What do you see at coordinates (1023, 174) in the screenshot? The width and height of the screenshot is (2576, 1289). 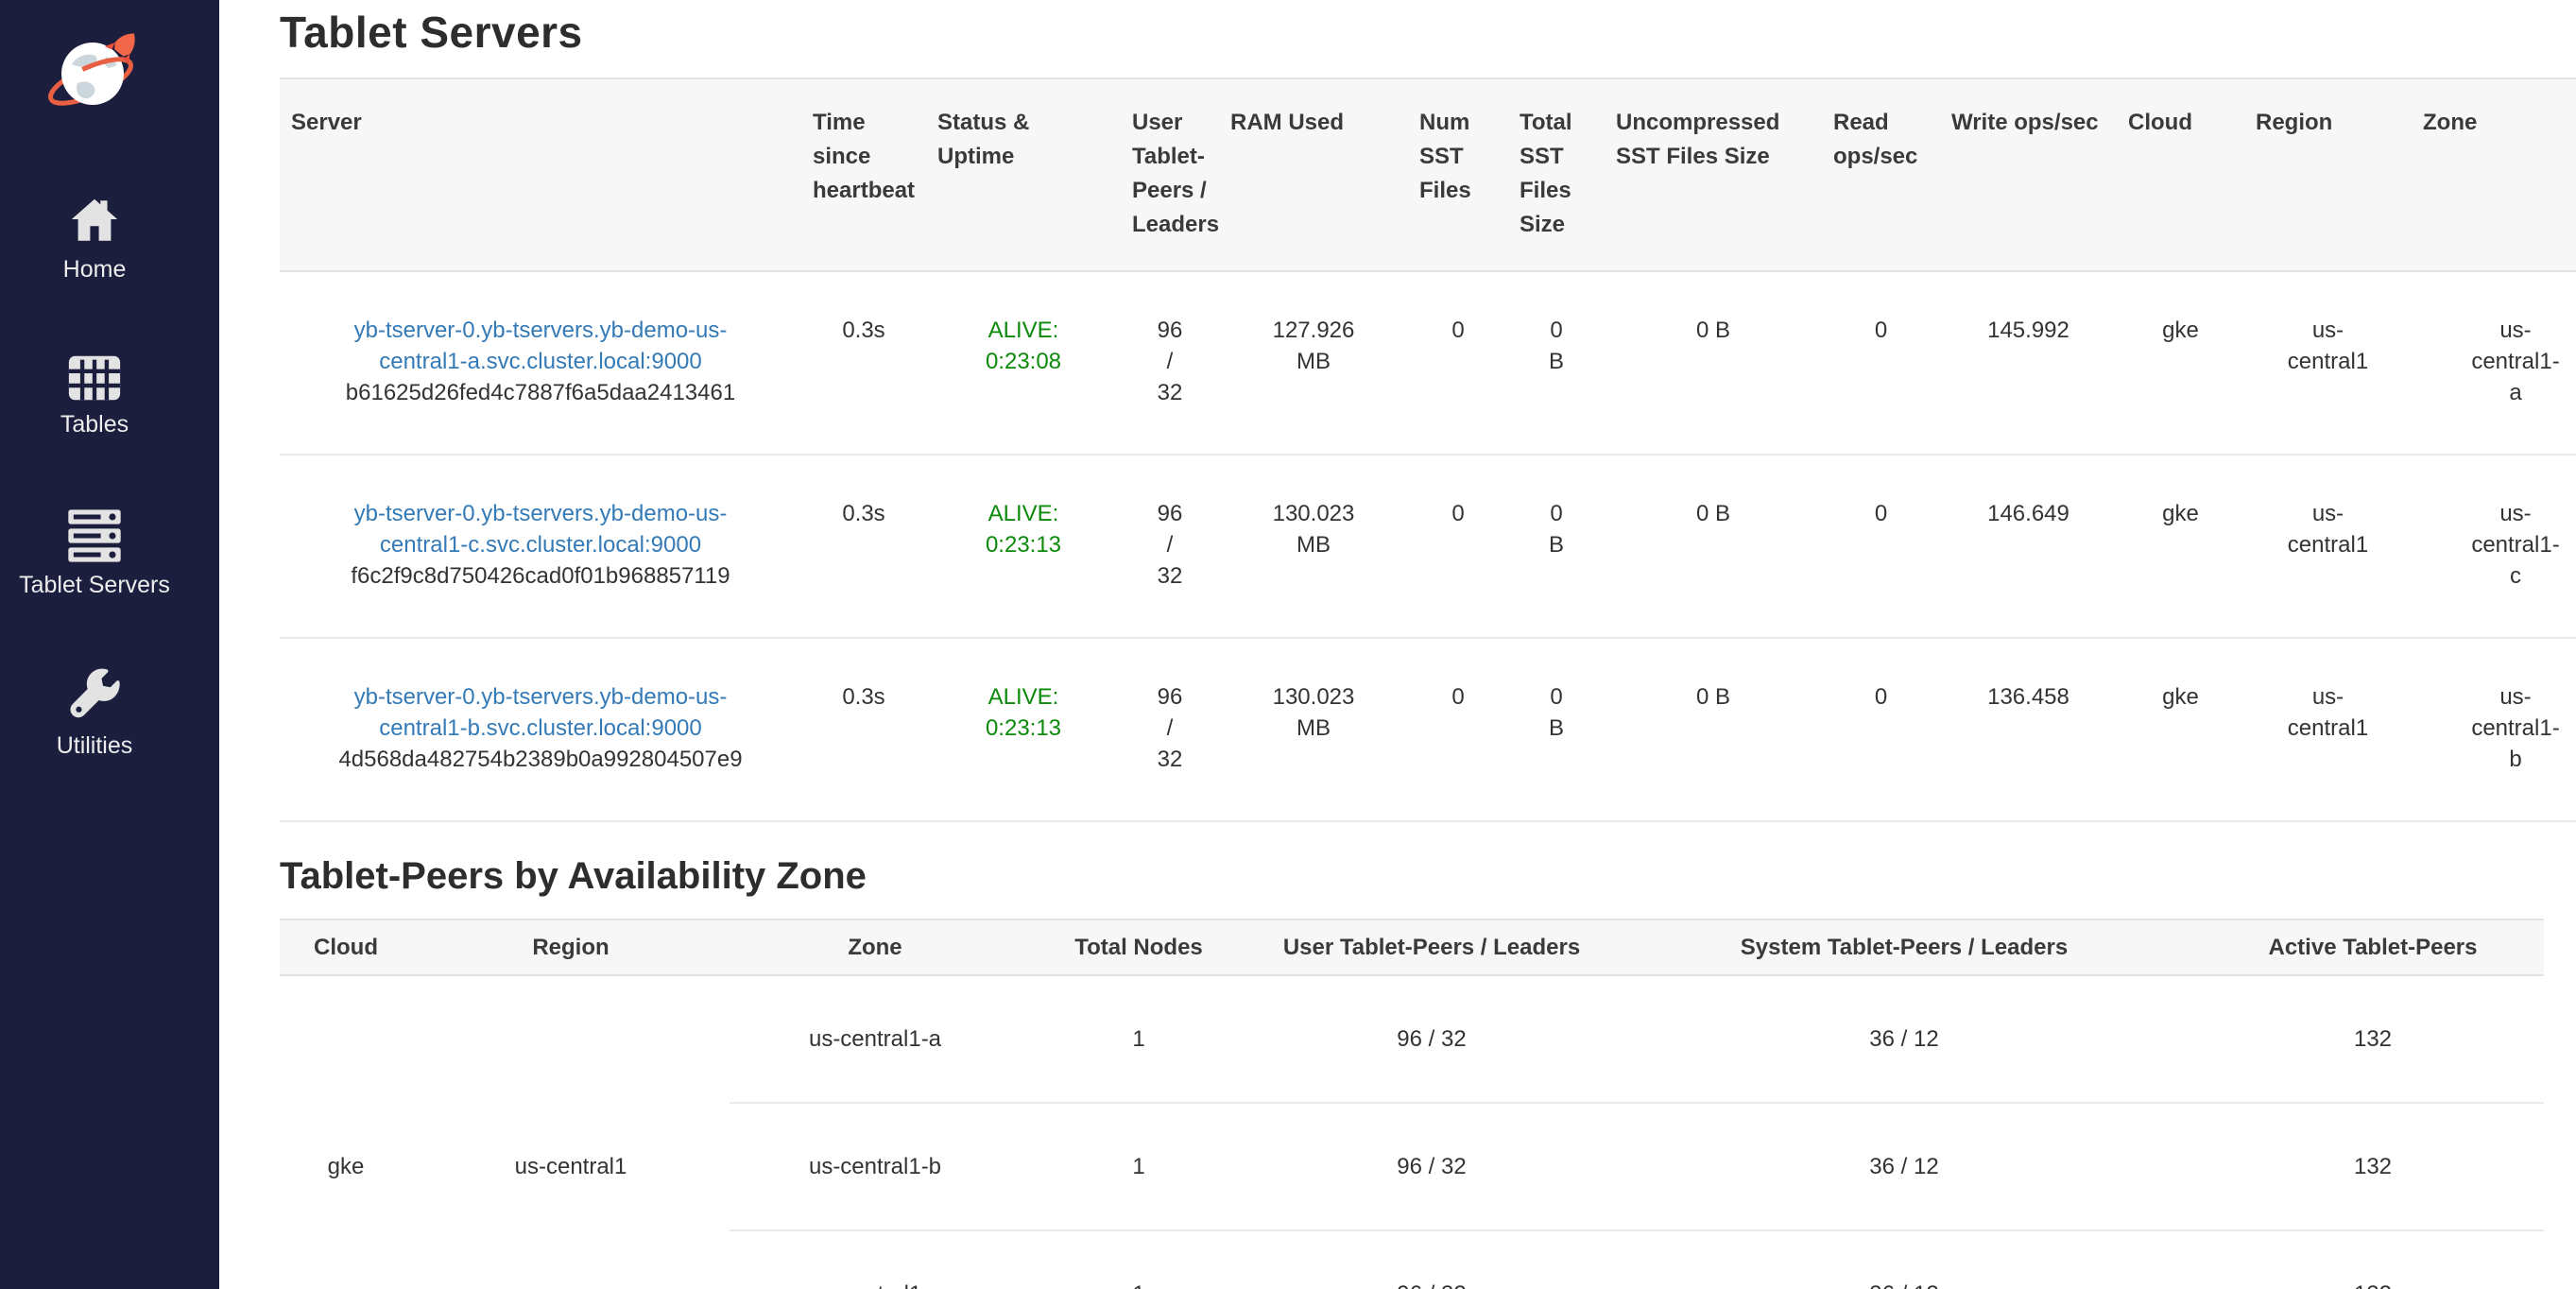 I see `col-header-status: Status & Uptime` at bounding box center [1023, 174].